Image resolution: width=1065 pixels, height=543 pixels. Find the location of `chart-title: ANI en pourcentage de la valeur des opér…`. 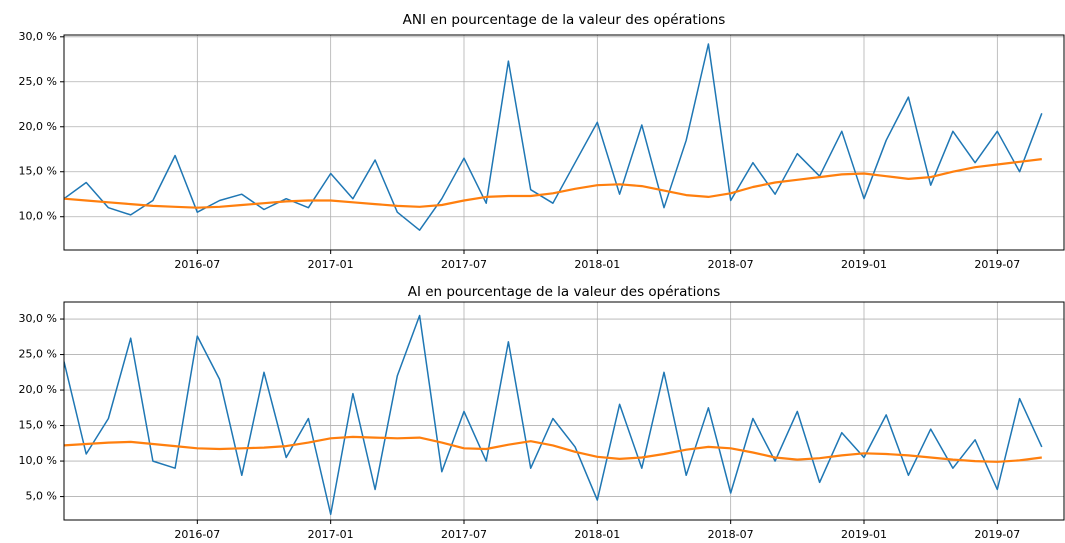

chart-title: ANI en pourcentage de la valeur des opér… is located at coordinates (564, 20).